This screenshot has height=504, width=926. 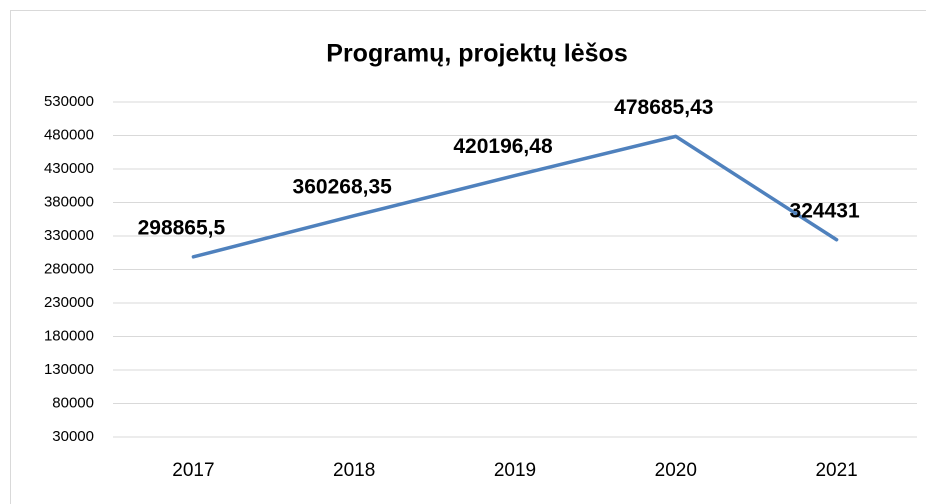 I want to click on y-tick-label: 480000, so click(x=69, y=134).